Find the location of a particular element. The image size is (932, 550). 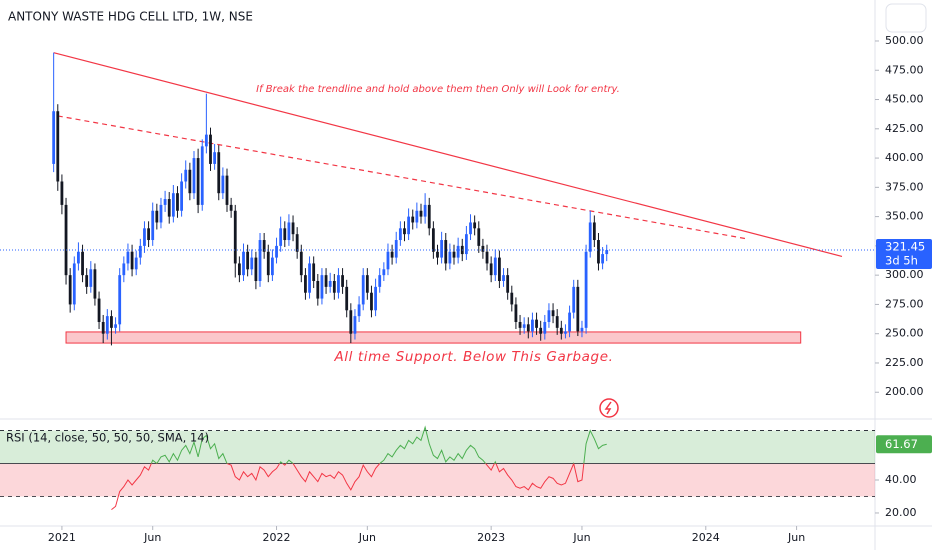

y-tick-label: 225.00 is located at coordinates (904, 362).